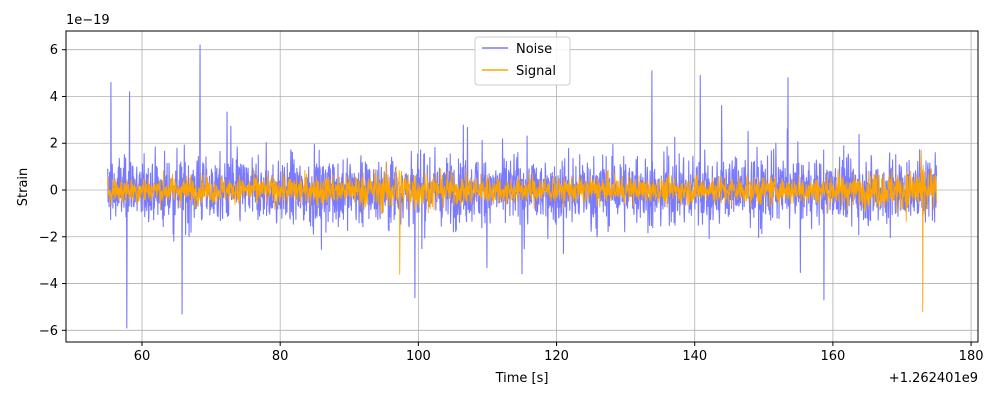 This screenshot has width=1000, height=400. What do you see at coordinates (418, 356) in the screenshot?
I see `x-tick-label: 100` at bounding box center [418, 356].